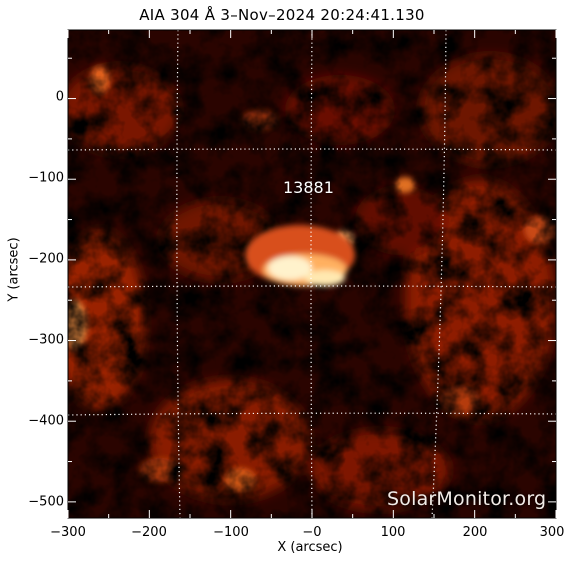 Image resolution: width=564 pixels, height=568 pixels. Describe the element at coordinates (312, 532) in the screenshot. I see `x-tick-label: −0` at that location.